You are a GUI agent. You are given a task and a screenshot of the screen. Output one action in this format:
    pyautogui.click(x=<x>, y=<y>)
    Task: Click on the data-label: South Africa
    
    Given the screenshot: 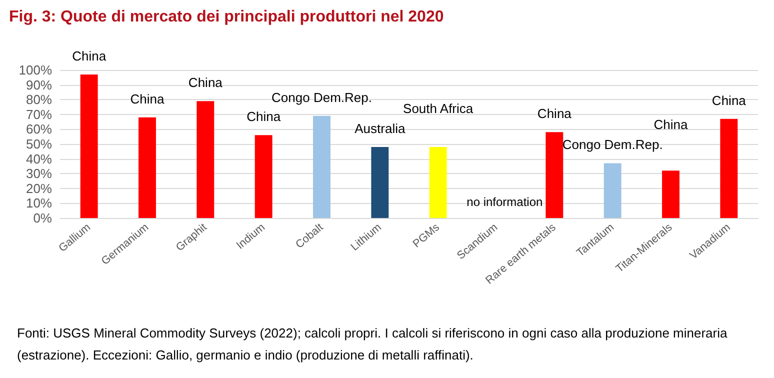 What is the action you would take?
    pyautogui.click(x=438, y=108)
    